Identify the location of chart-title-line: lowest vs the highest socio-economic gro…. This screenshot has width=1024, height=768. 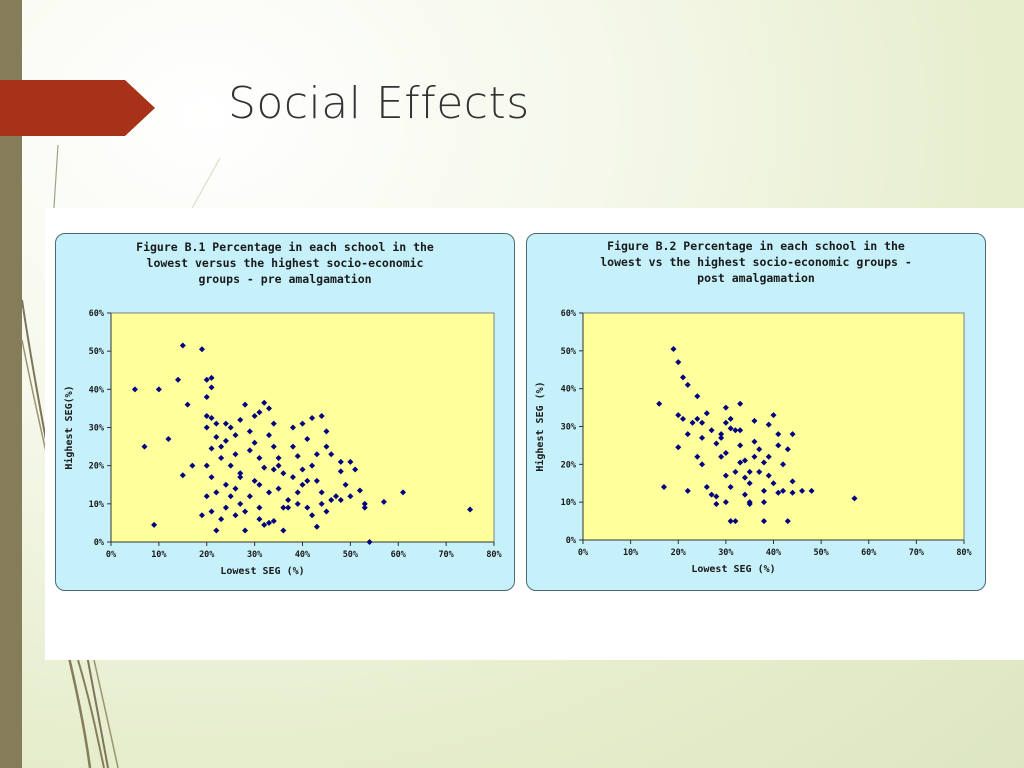
(756, 262).